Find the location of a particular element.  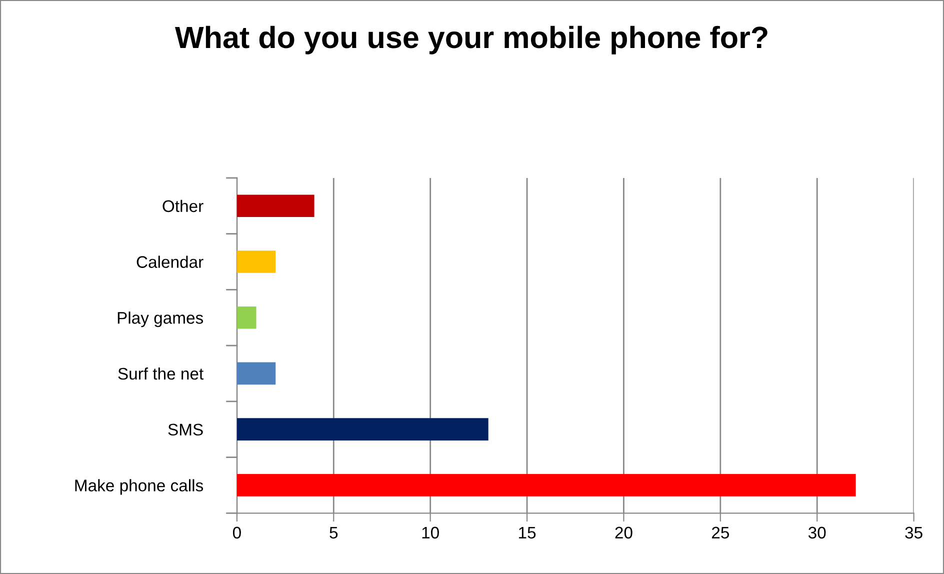

chart-title: What do you use your mobile phone for? is located at coordinates (471, 40).